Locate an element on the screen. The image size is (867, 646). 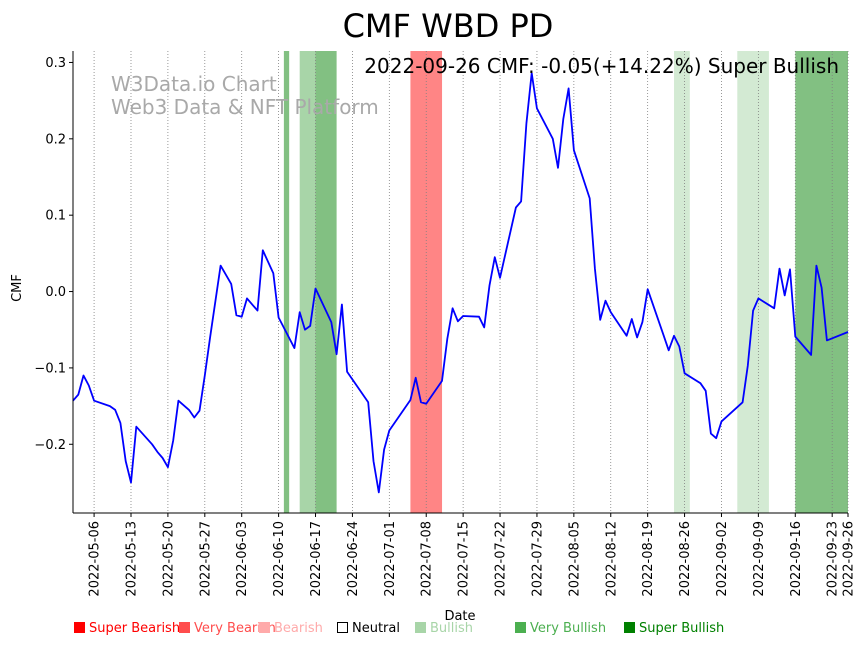
legend-label: Very Bearish is located at coordinates (235, 628).